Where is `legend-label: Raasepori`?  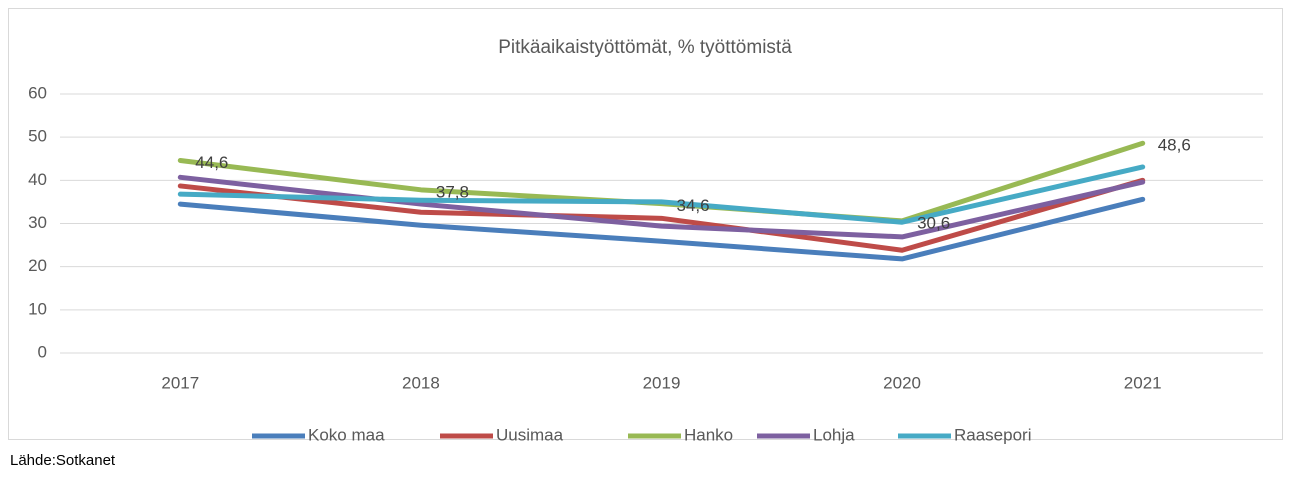
legend-label: Raasepori is located at coordinates (993, 434).